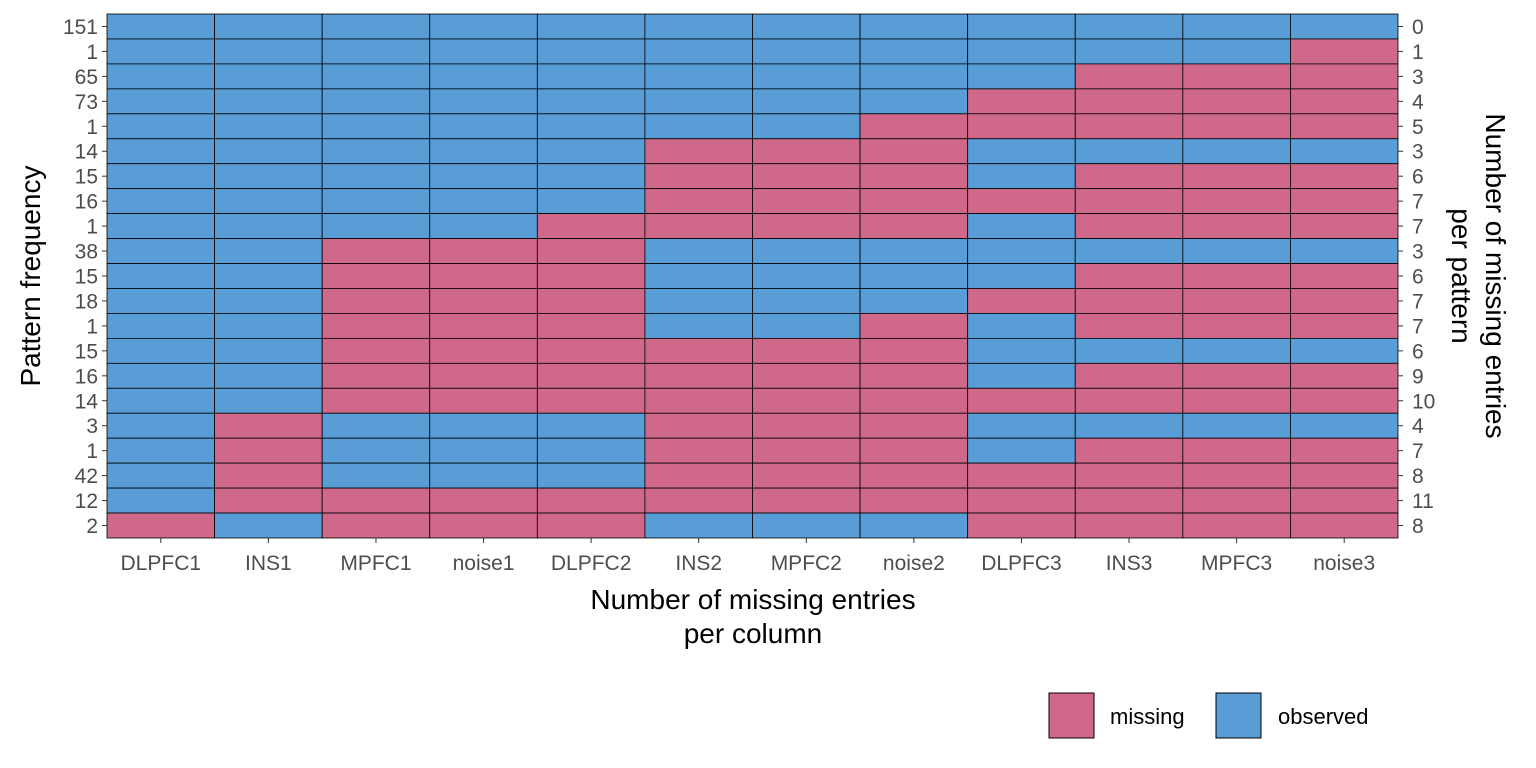 This screenshot has height=768, width=1536. I want to click on cell-r3-INS2, so click(699, 101).